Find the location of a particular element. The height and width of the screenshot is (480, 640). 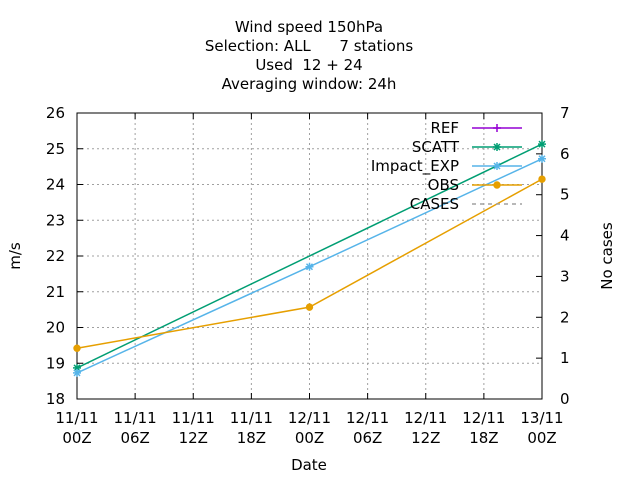

legend-marker-impact-exp is located at coordinates (497, 166).